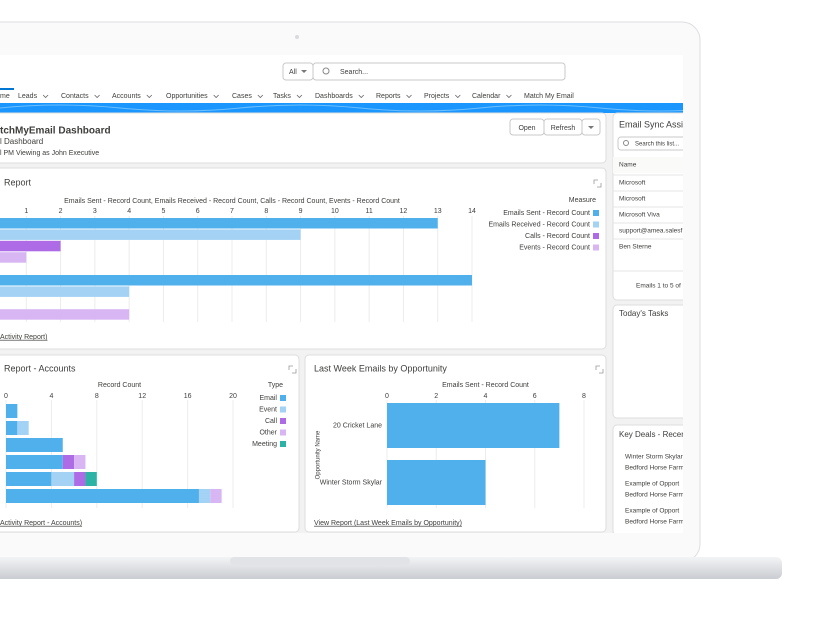  Describe the element at coordinates (654, 457) in the screenshot. I see `deal-link: Winter Storm Skylar` at that location.